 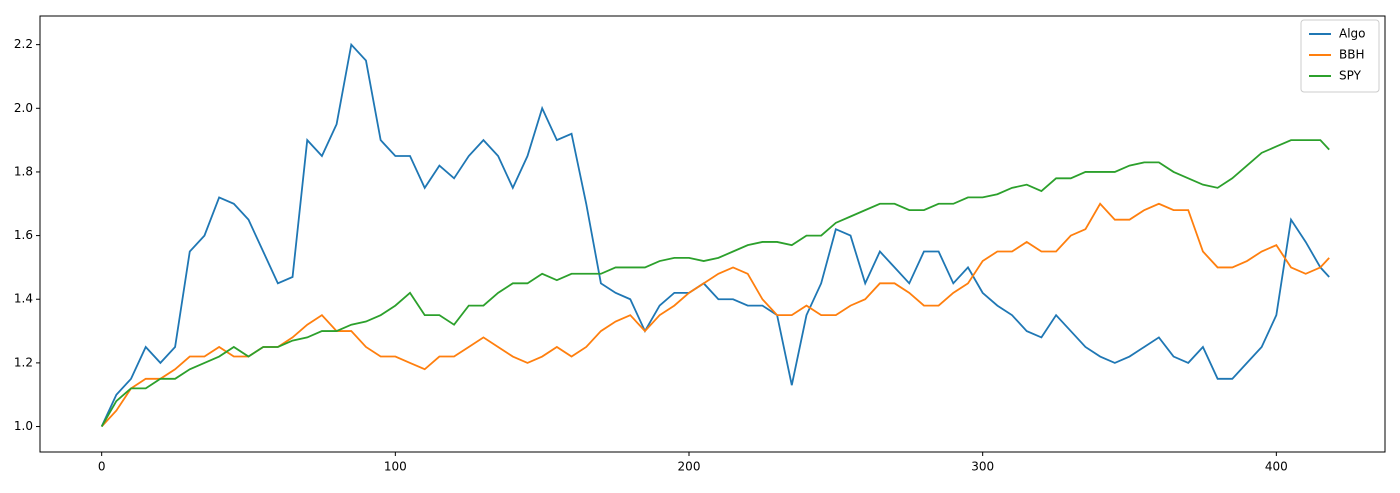 I want to click on legend-label: SPY, so click(x=1350, y=76).